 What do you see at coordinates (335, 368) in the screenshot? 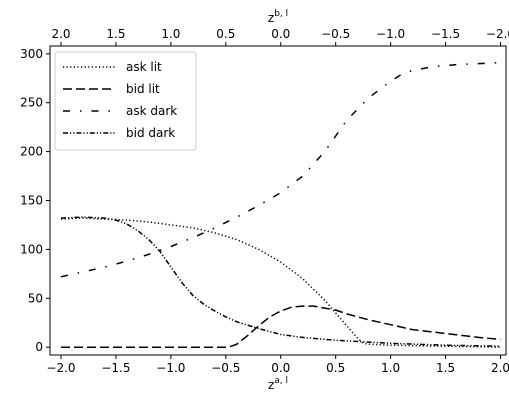
I see `x-tick-label: 0.5` at bounding box center [335, 368].